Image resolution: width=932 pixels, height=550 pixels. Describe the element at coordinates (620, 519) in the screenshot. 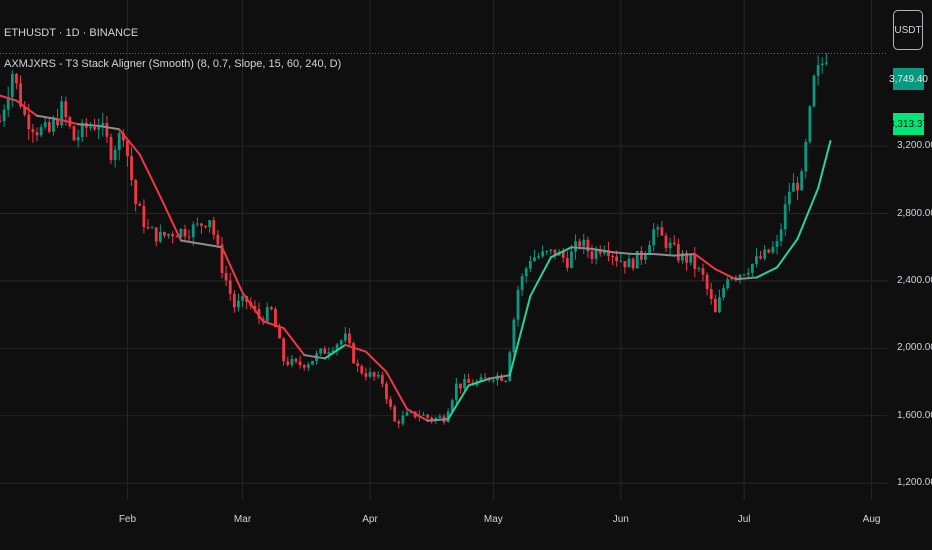

I see `x-tick-label: Jun` at that location.